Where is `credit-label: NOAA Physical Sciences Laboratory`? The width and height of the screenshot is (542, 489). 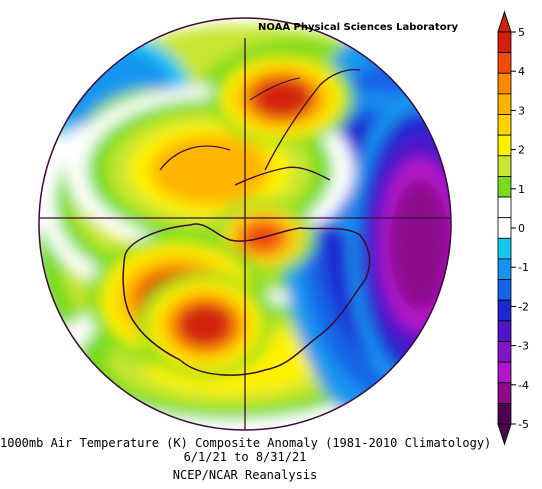 credit-label: NOAA Physical Sciences Laboratory is located at coordinates (358, 27).